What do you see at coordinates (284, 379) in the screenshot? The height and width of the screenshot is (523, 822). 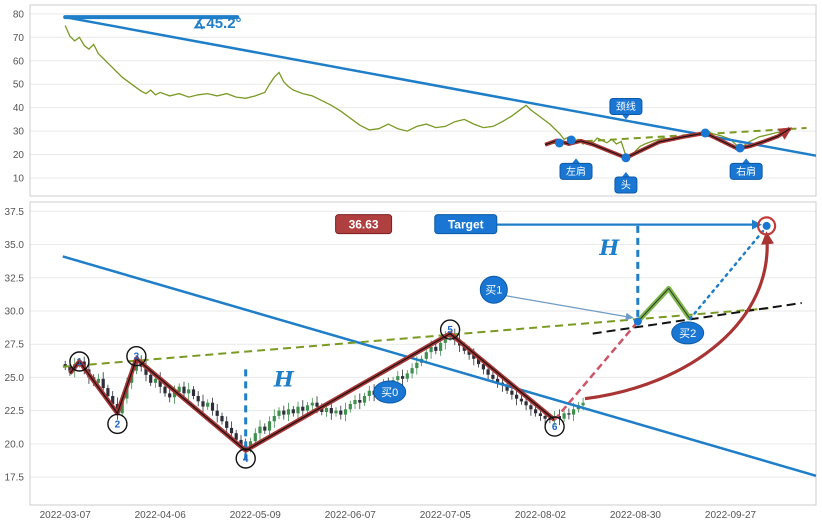 I see `height-label-0: H` at bounding box center [284, 379].